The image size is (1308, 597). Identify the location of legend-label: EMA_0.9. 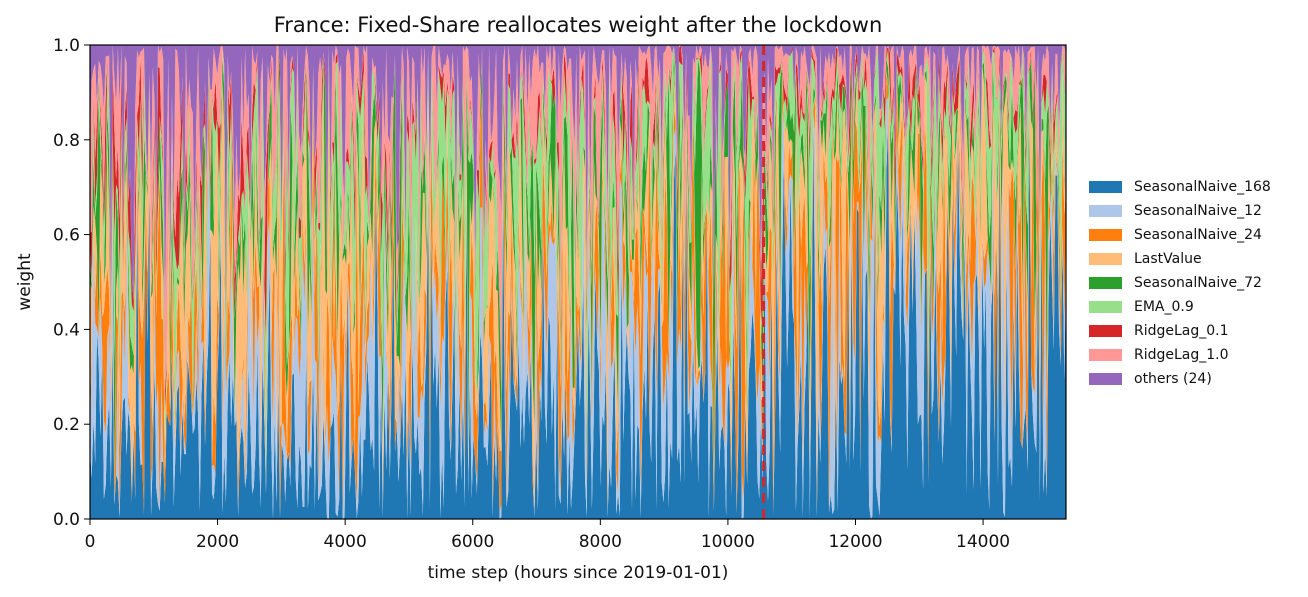
(1164, 307).